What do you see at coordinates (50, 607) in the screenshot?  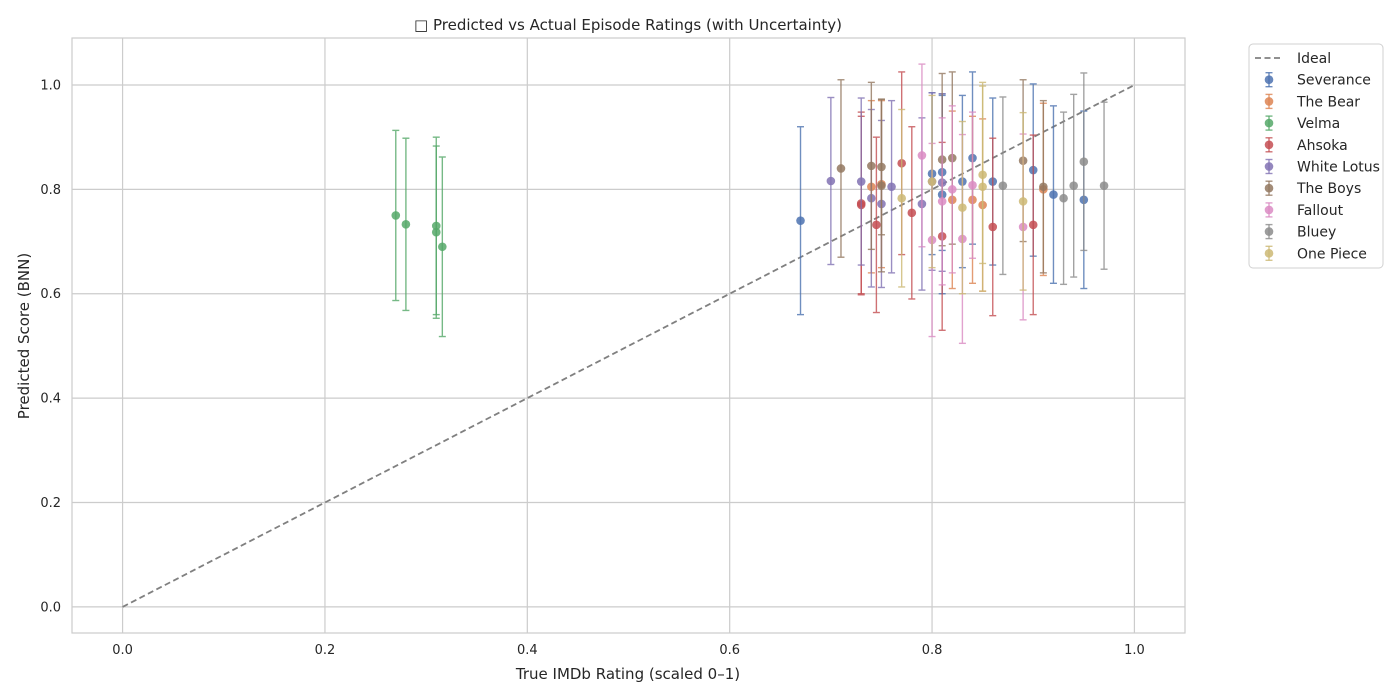 I see `y-tick-label: 0.0` at bounding box center [50, 607].